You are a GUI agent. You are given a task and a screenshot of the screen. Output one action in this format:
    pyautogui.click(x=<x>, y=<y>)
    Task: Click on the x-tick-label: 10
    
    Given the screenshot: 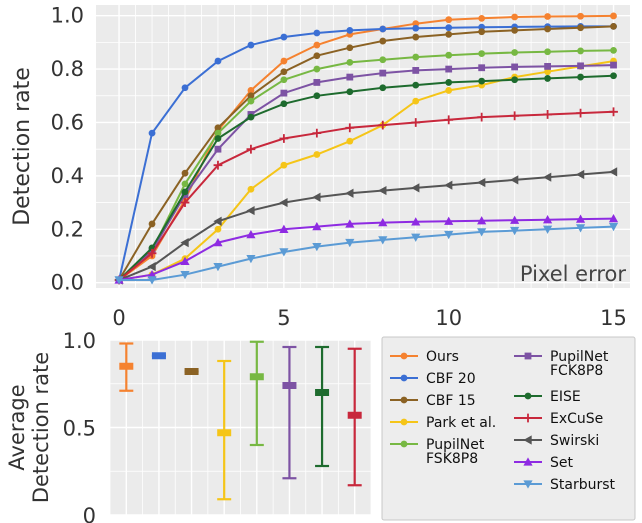 What is the action you would take?
    pyautogui.click(x=448, y=318)
    